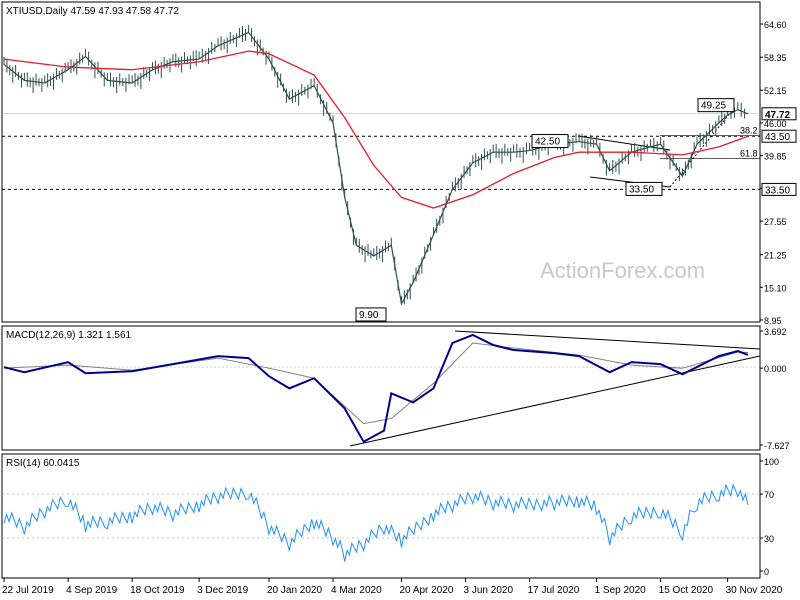 Image resolution: width=800 pixels, height=600 pixels. Describe the element at coordinates (775, 157) in the screenshot. I see `y-tick-label: 39.85` at that location.